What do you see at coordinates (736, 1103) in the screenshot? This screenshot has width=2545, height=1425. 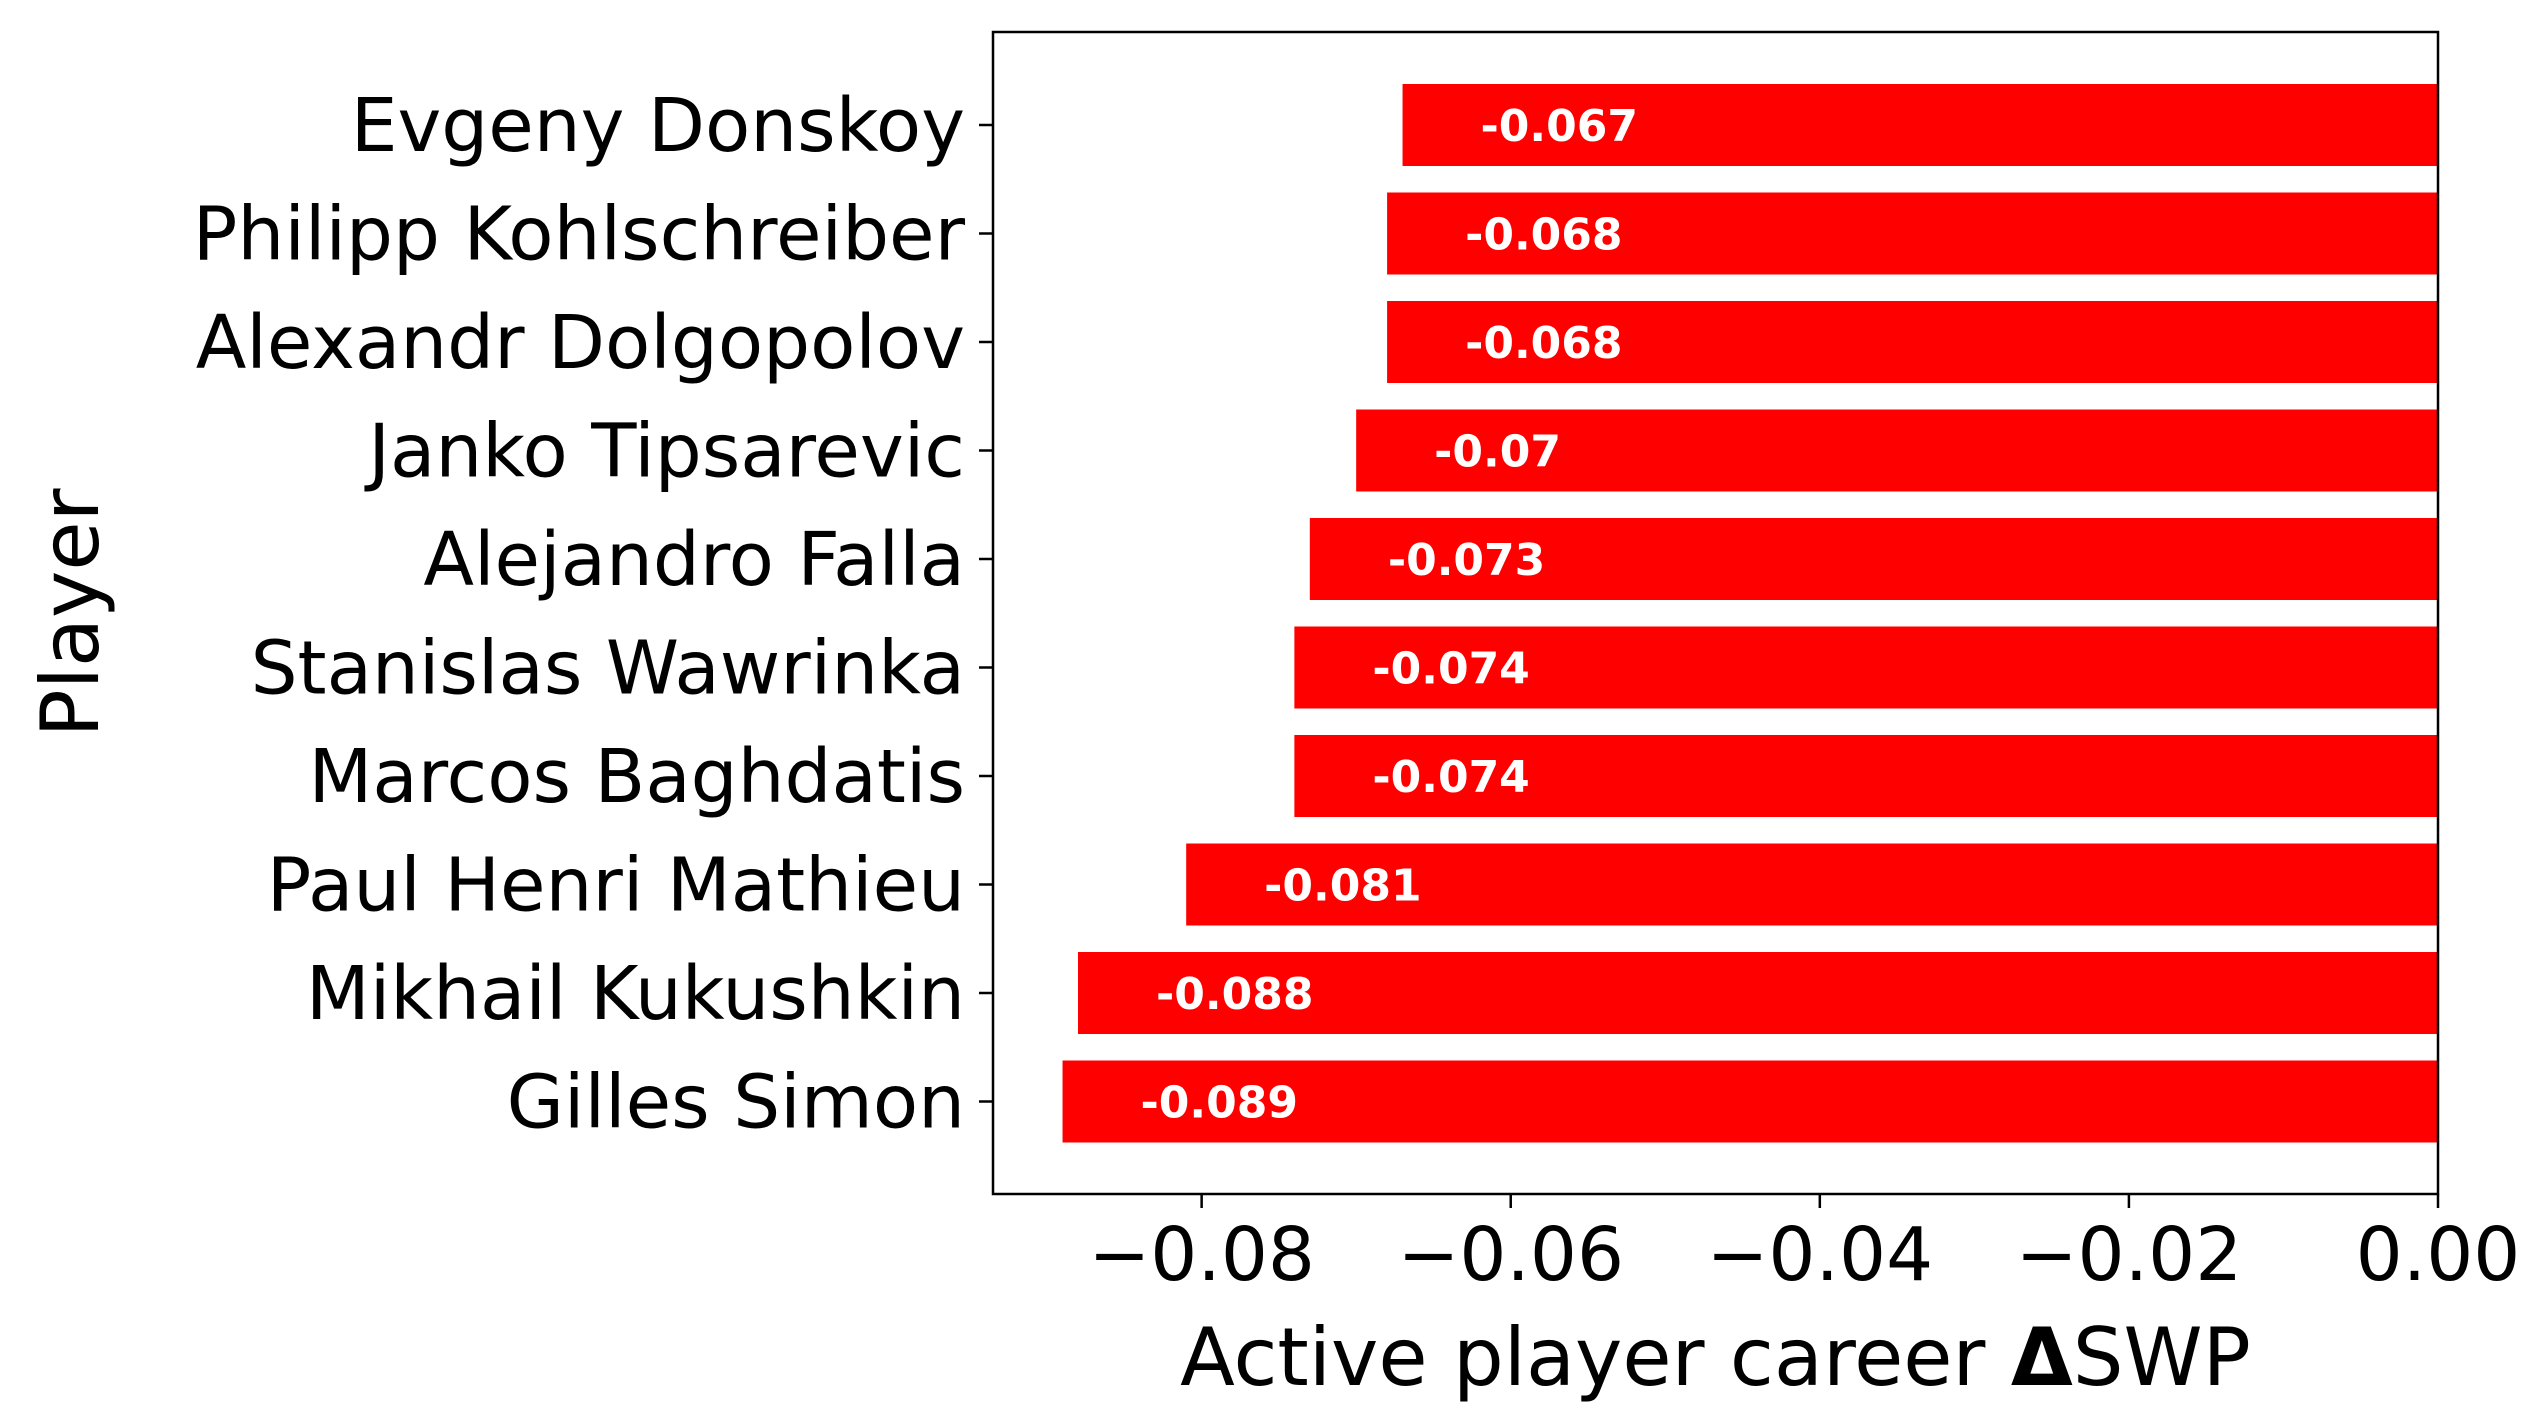 I see `y-tick-label: Gilles Simon` at bounding box center [736, 1103].